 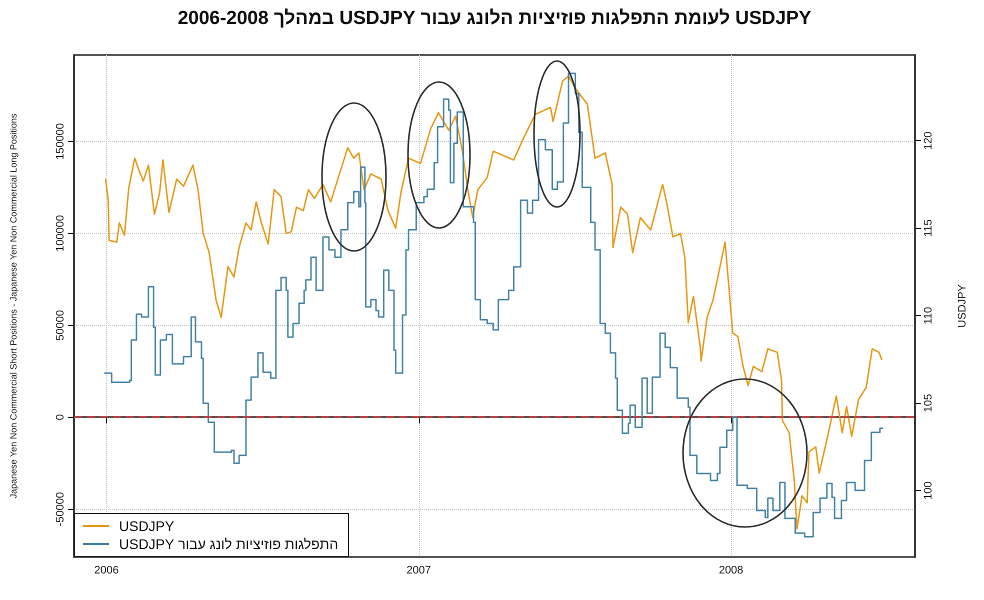 What do you see at coordinates (928, 228) in the screenshot?
I see `y2-tick-label: 115` at bounding box center [928, 228].